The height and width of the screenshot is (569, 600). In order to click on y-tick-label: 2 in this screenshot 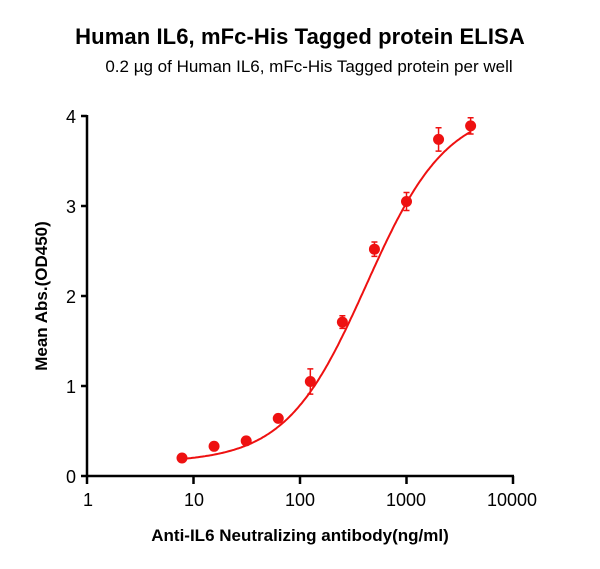, I will do `click(71, 297)`.